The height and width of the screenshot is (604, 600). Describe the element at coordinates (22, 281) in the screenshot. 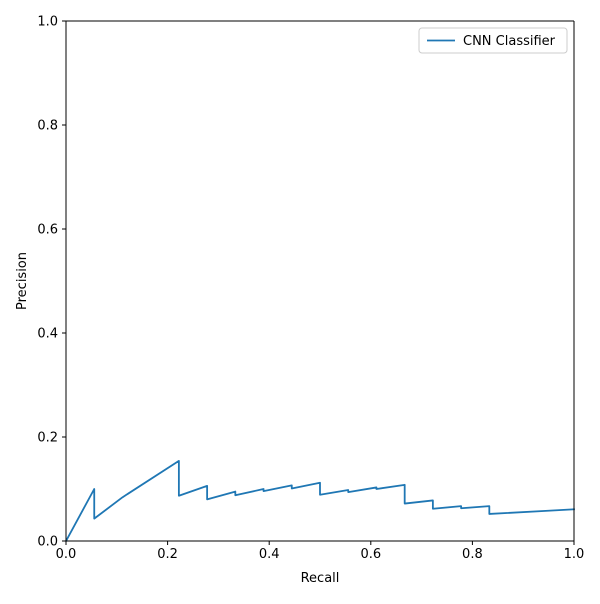

I see `y-axis-label: Precision` at that location.